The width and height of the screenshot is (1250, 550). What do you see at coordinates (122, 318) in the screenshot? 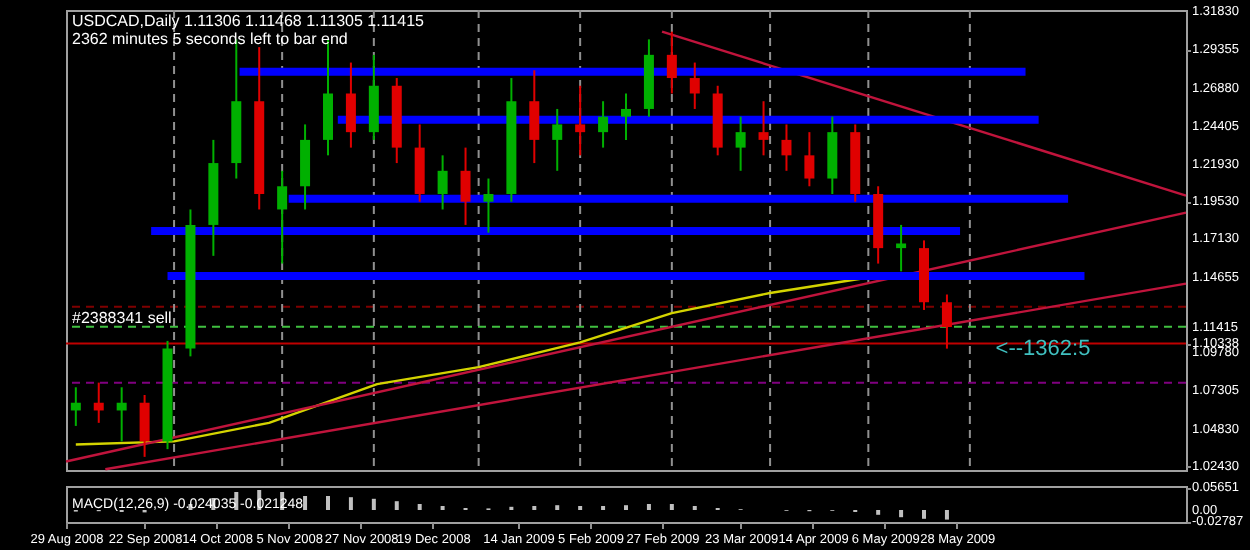
I see `annotation: #2388341 sell` at bounding box center [122, 318].